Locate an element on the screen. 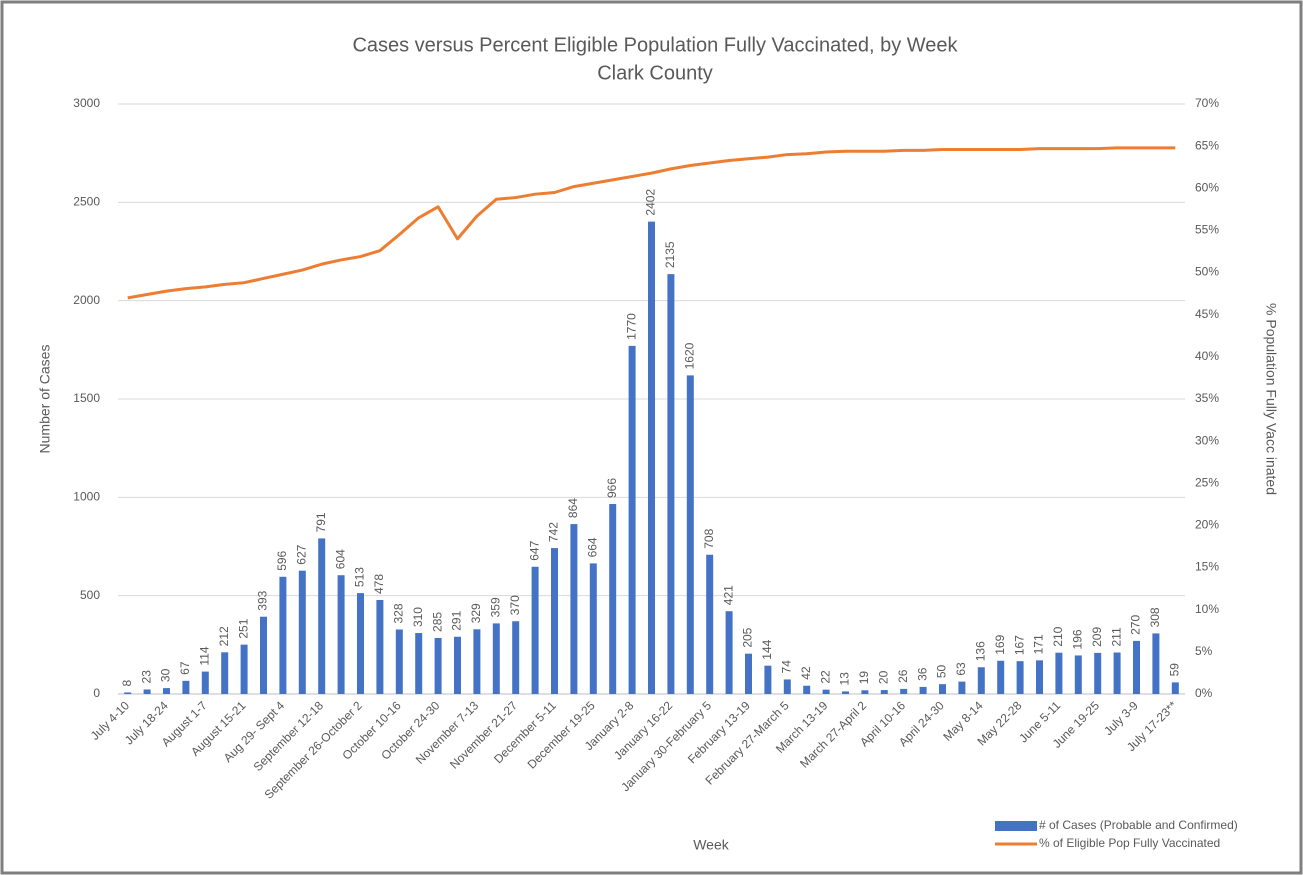 This screenshot has width=1303, height=875. value-label: 50 is located at coordinates (942, 671).